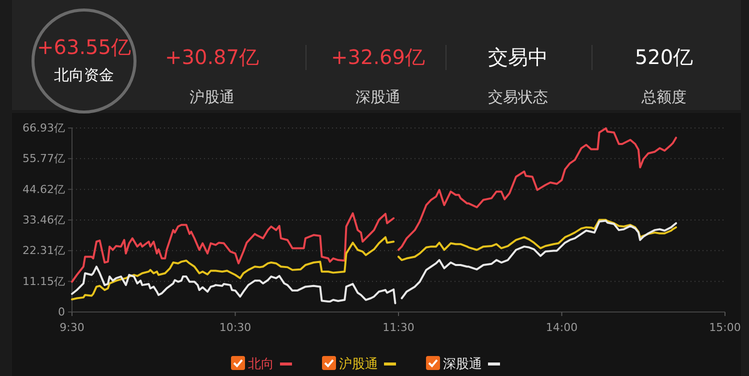 The width and height of the screenshot is (749, 376). I want to click on text: +32.69亿, so click(378, 57).